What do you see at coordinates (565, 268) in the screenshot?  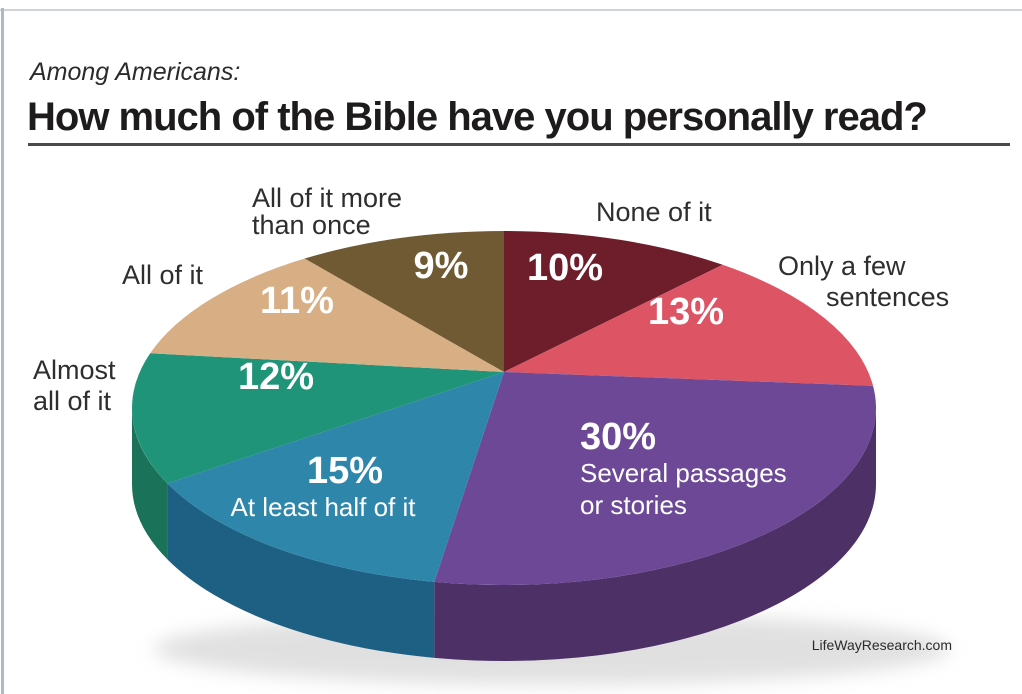 I see `percent-label-none: 10%` at bounding box center [565, 268].